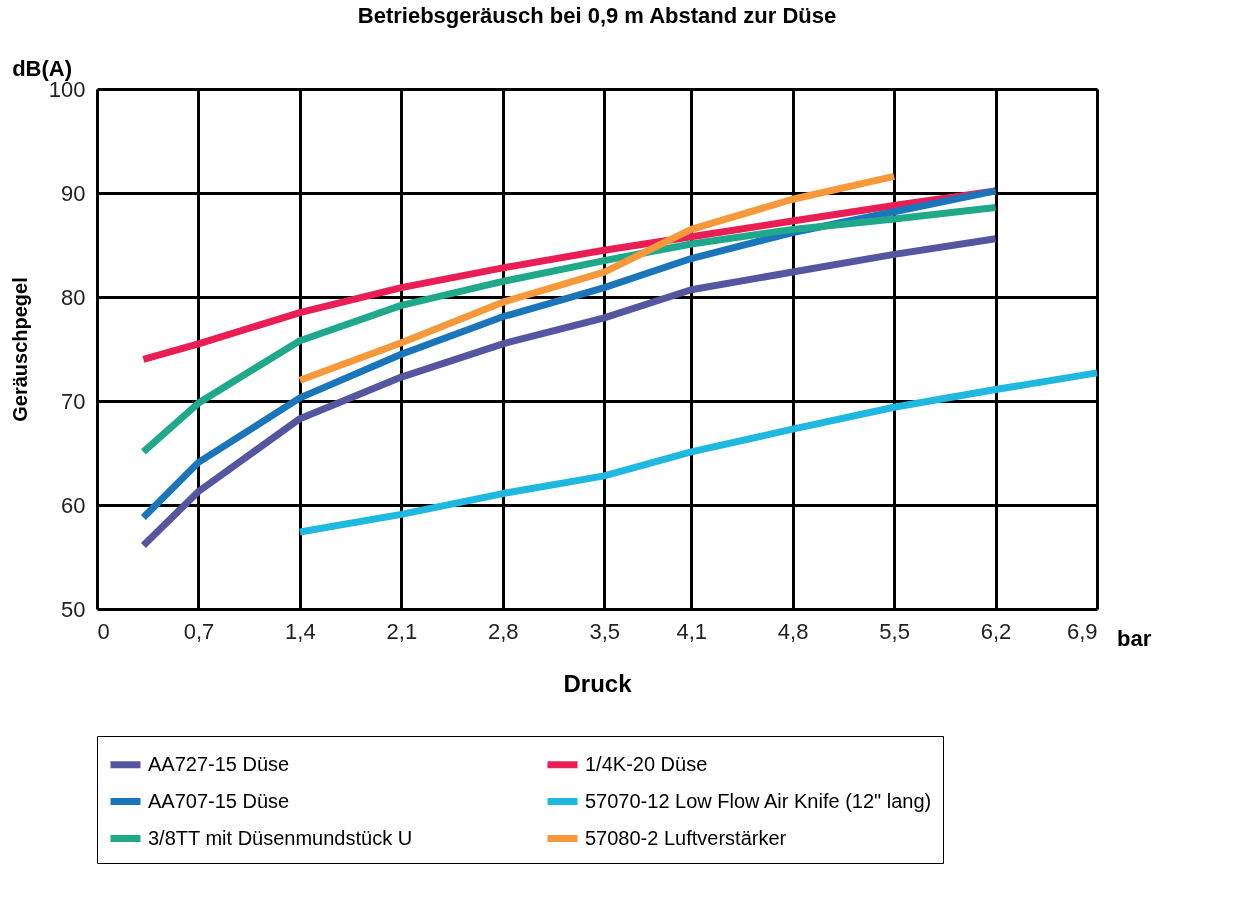 This screenshot has height=917, width=1238. Describe the element at coordinates (605, 631) in the screenshot. I see `x-tick-label: 3,5` at that location.